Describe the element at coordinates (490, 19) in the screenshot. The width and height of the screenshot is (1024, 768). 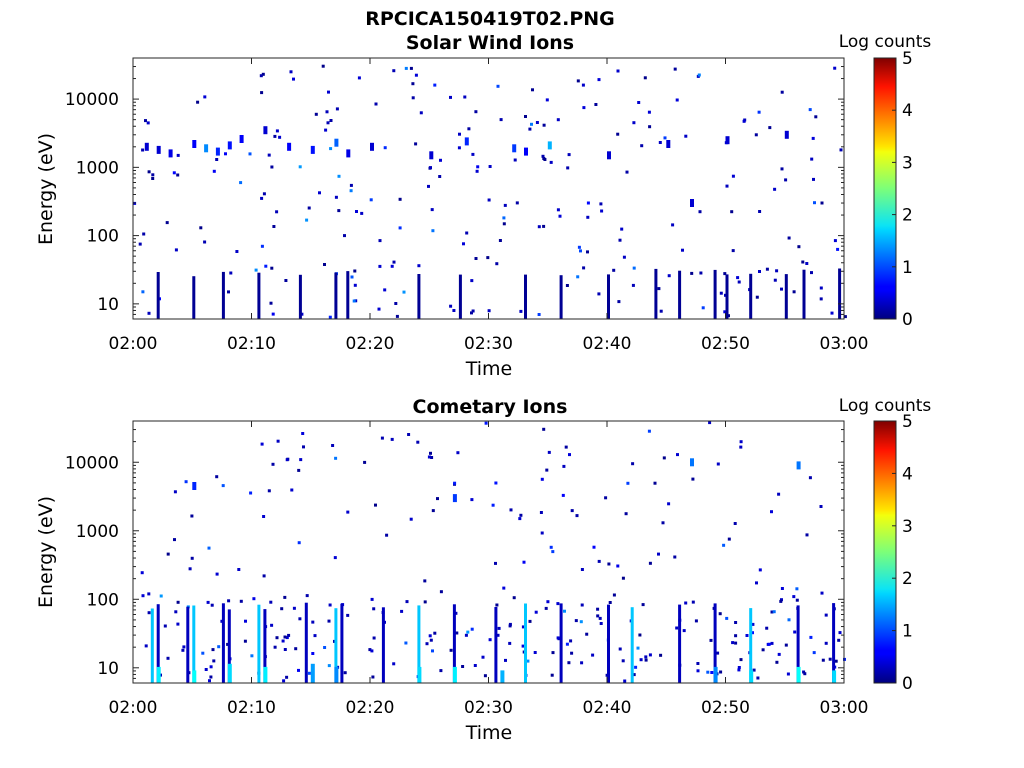
I see `figure-title: RPCICA150419T02.PNG` at that location.